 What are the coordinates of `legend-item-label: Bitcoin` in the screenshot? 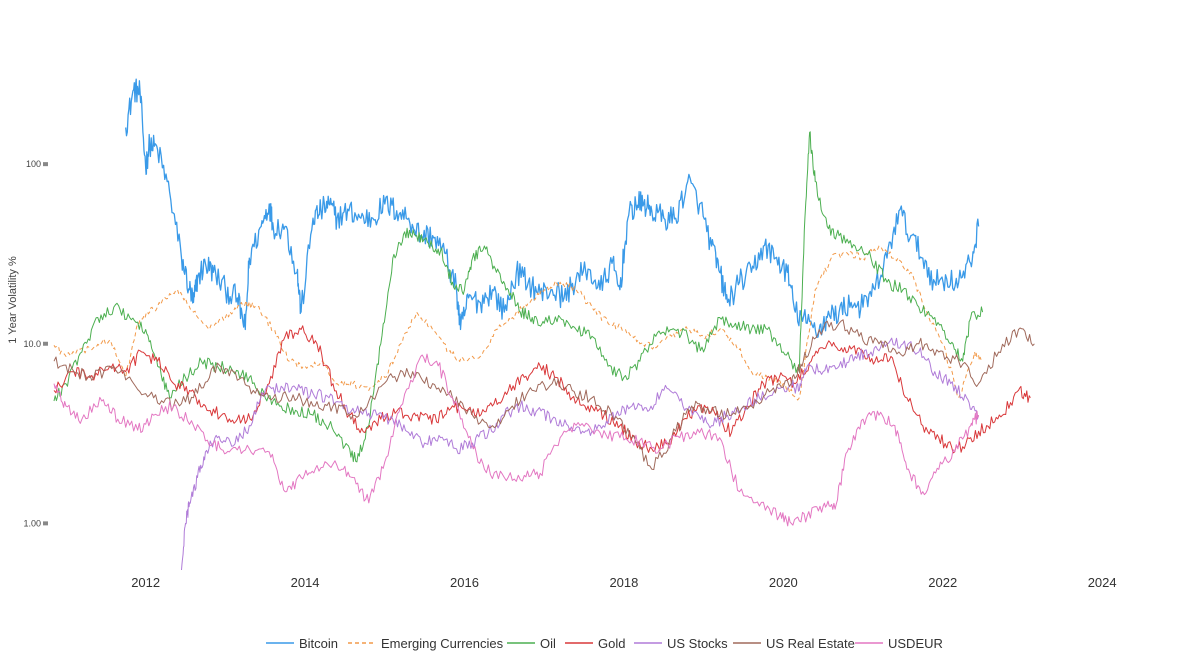 It's located at (318, 643).